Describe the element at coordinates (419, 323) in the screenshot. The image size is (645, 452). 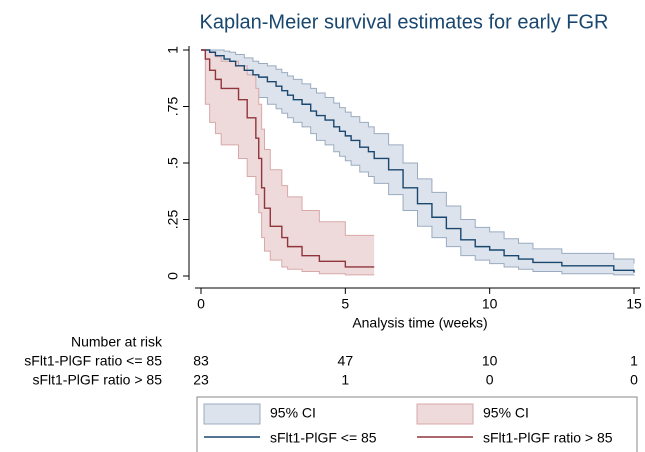
I see `x-axis-label: Analysis time (weeks)` at that location.